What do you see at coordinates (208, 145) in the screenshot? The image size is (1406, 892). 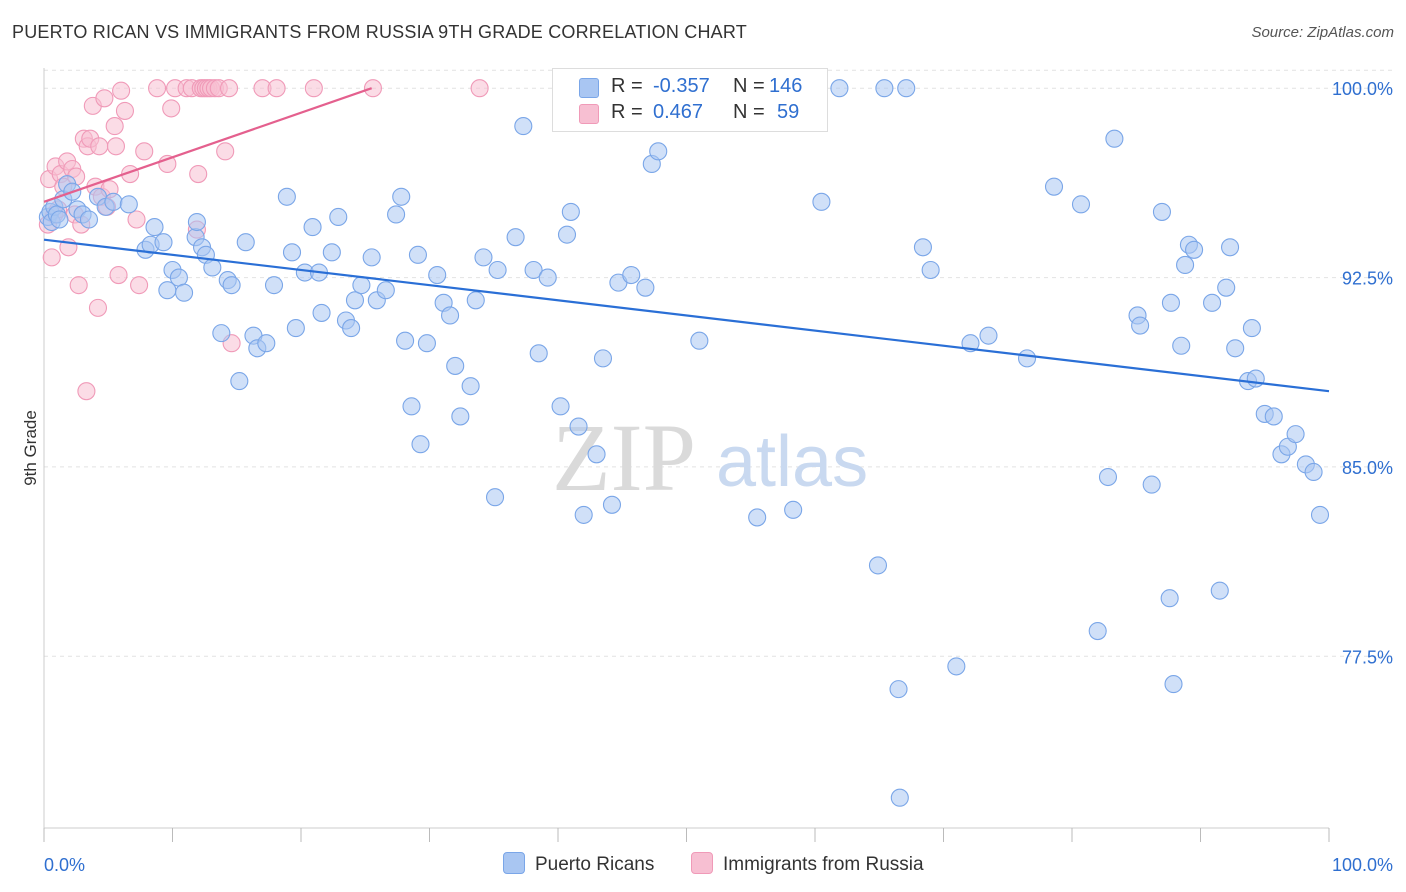 I see `trend-line-immigrants-from-russia` at bounding box center [208, 145].